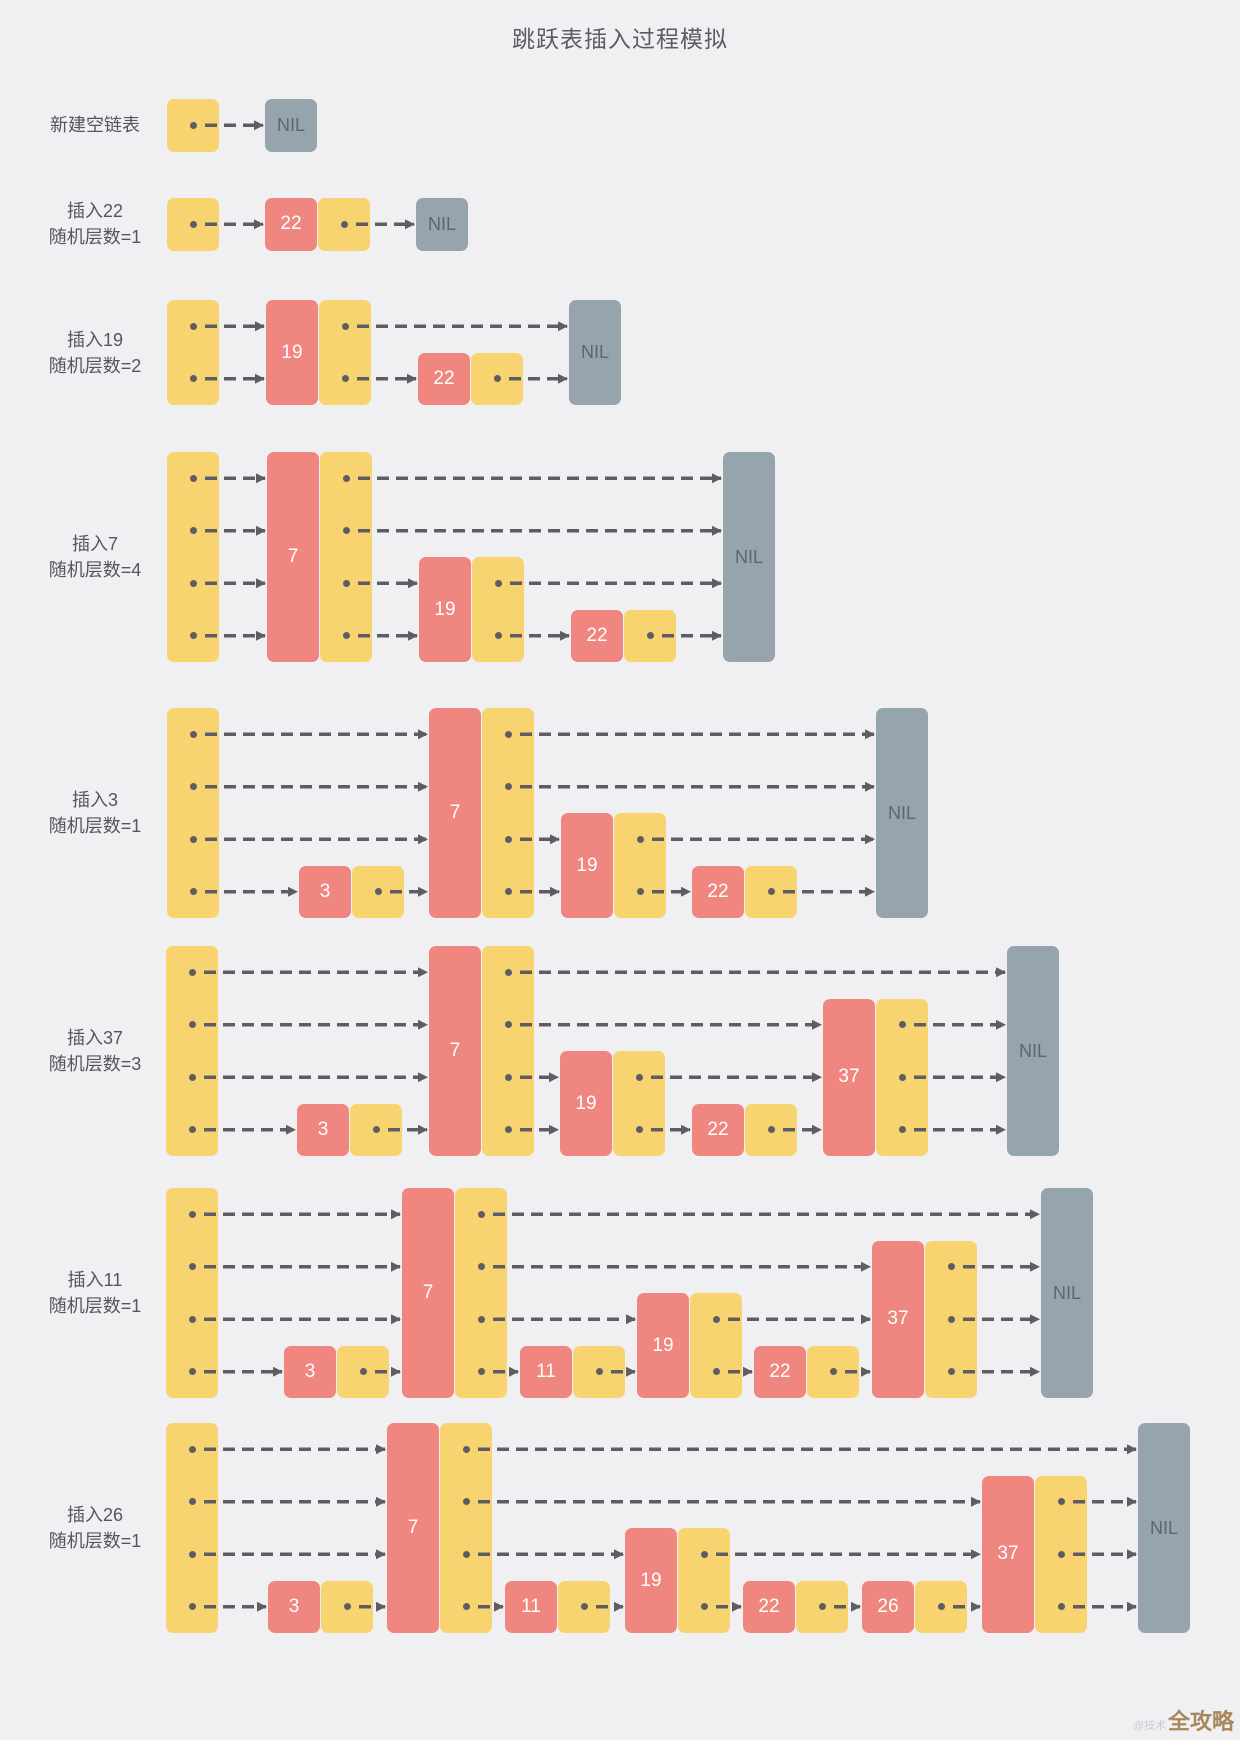 This screenshot has width=1240, height=1740. Describe the element at coordinates (898, 1319) in the screenshot. I see `node-key-37: 37` at that location.